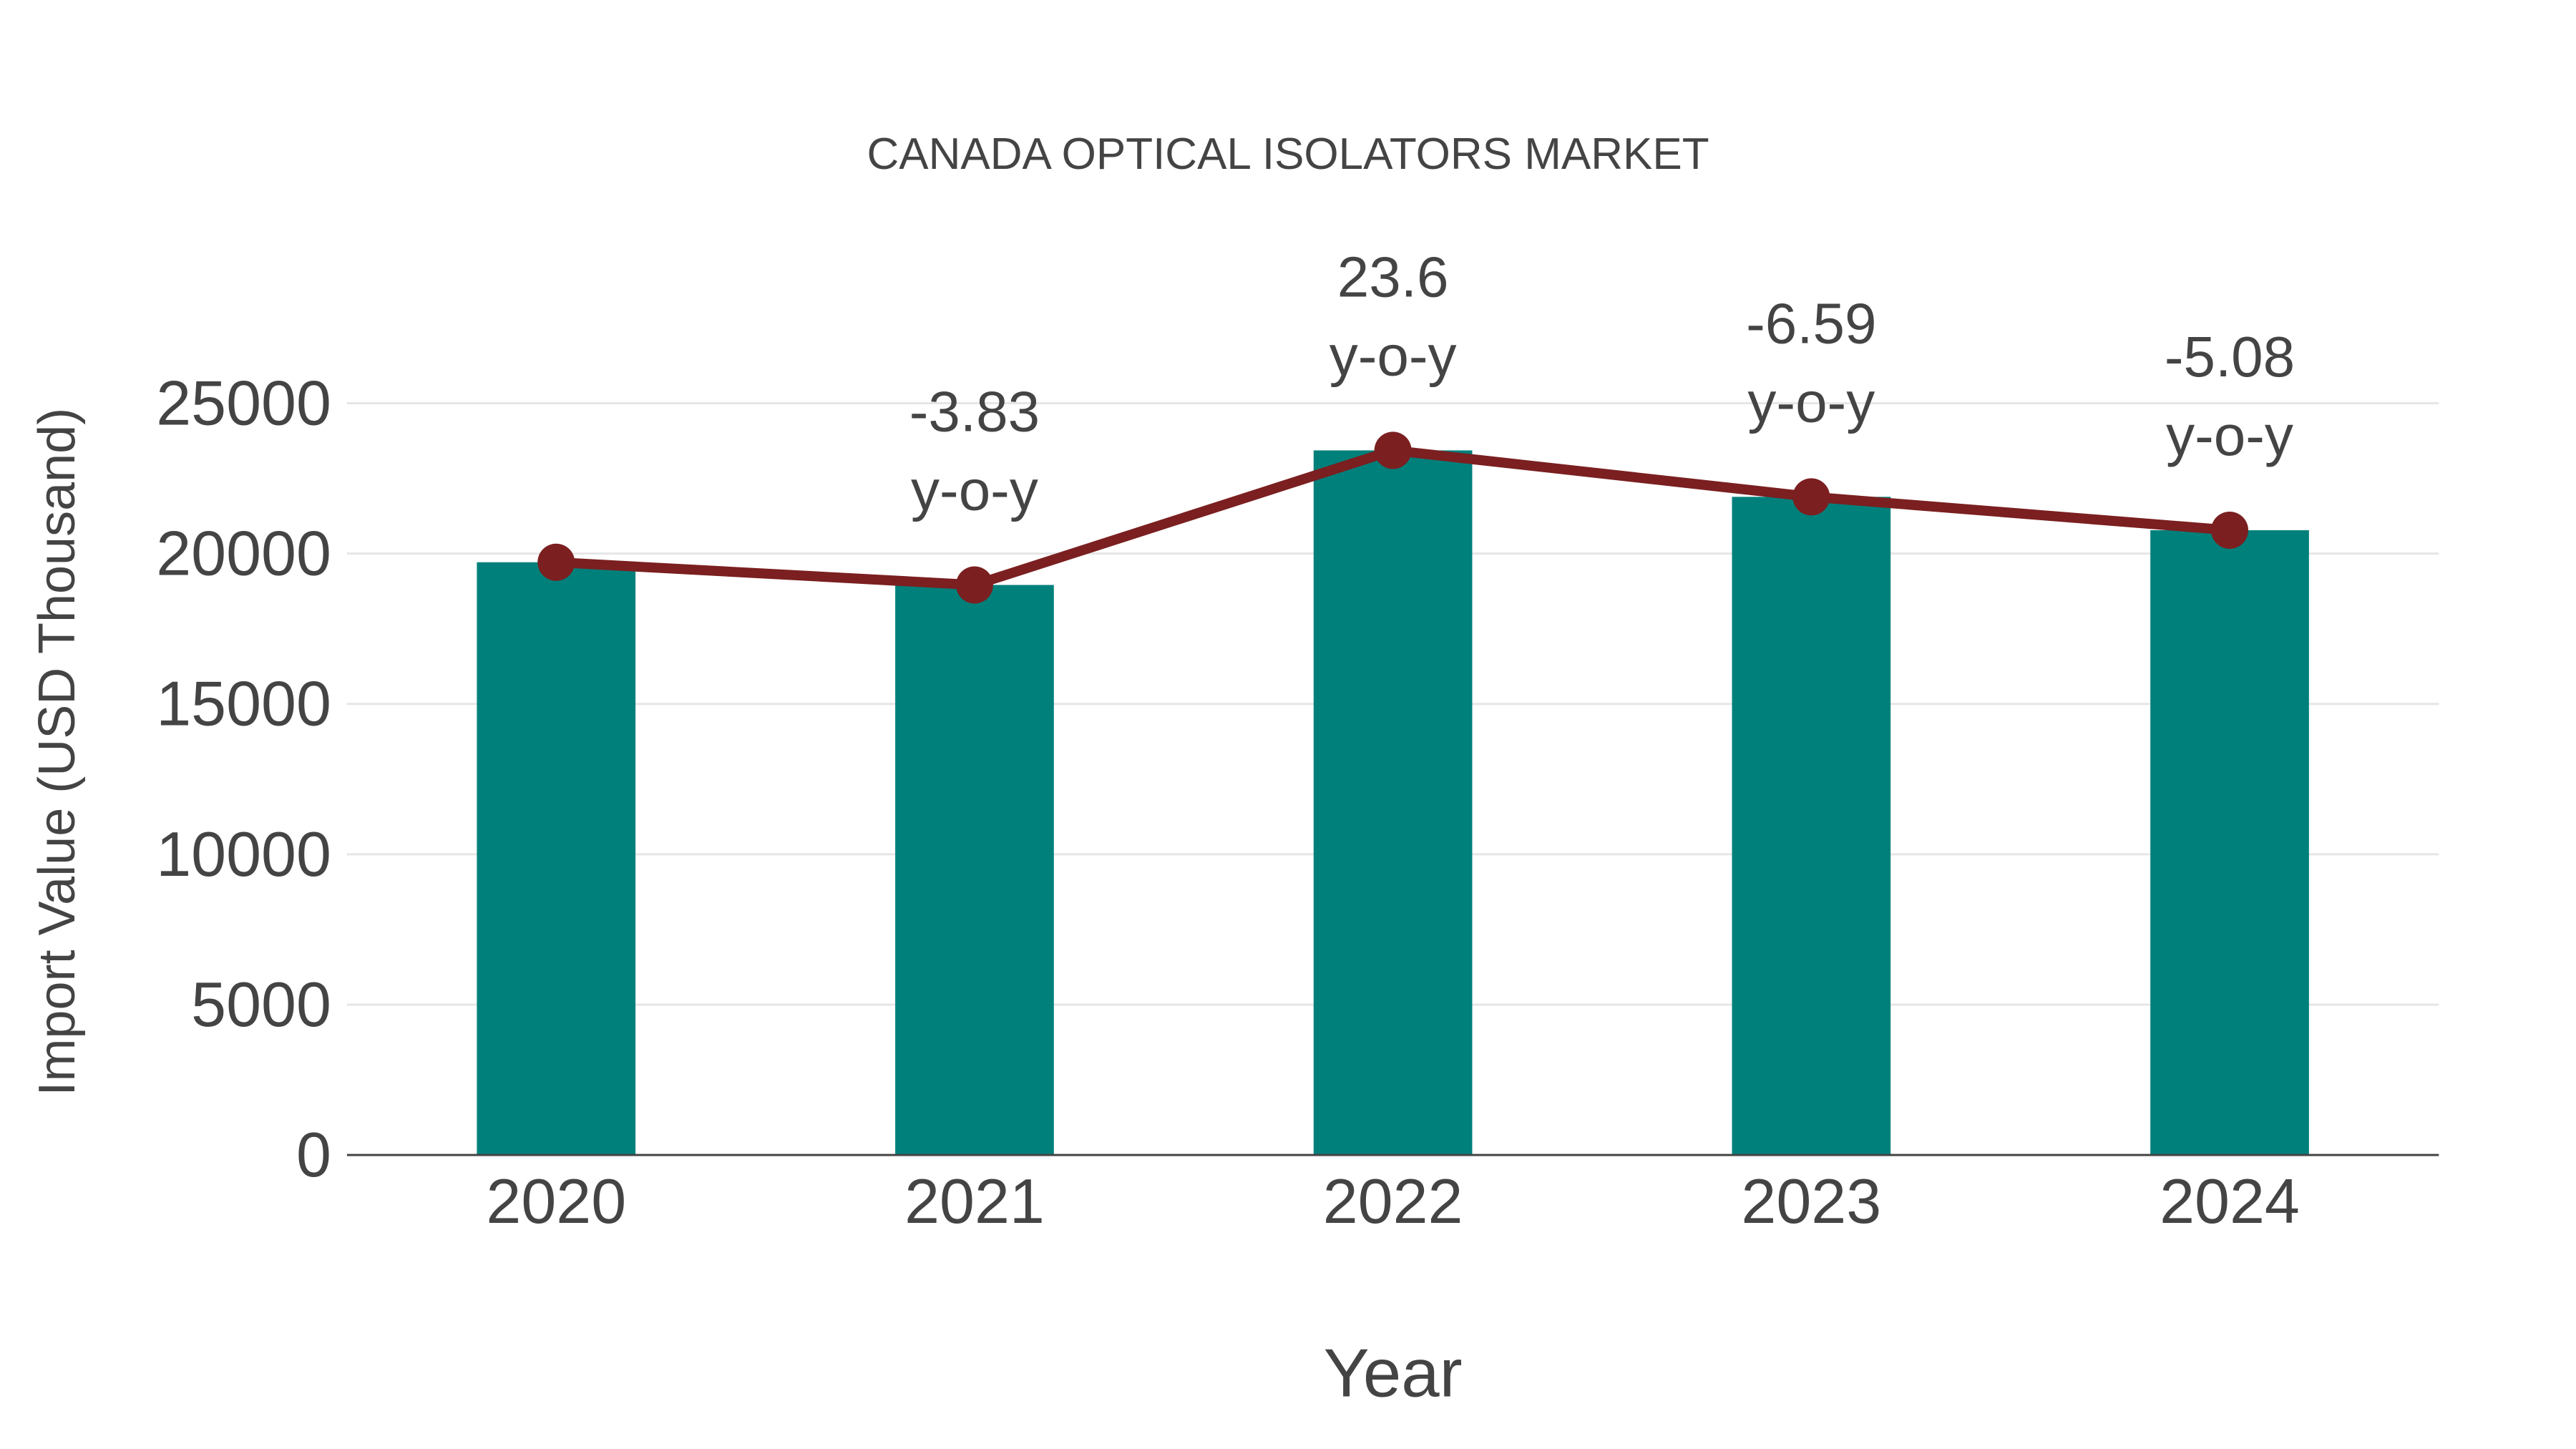  I want to click on y-axis-title: Import Value (USD Thousand), so click(57, 752).